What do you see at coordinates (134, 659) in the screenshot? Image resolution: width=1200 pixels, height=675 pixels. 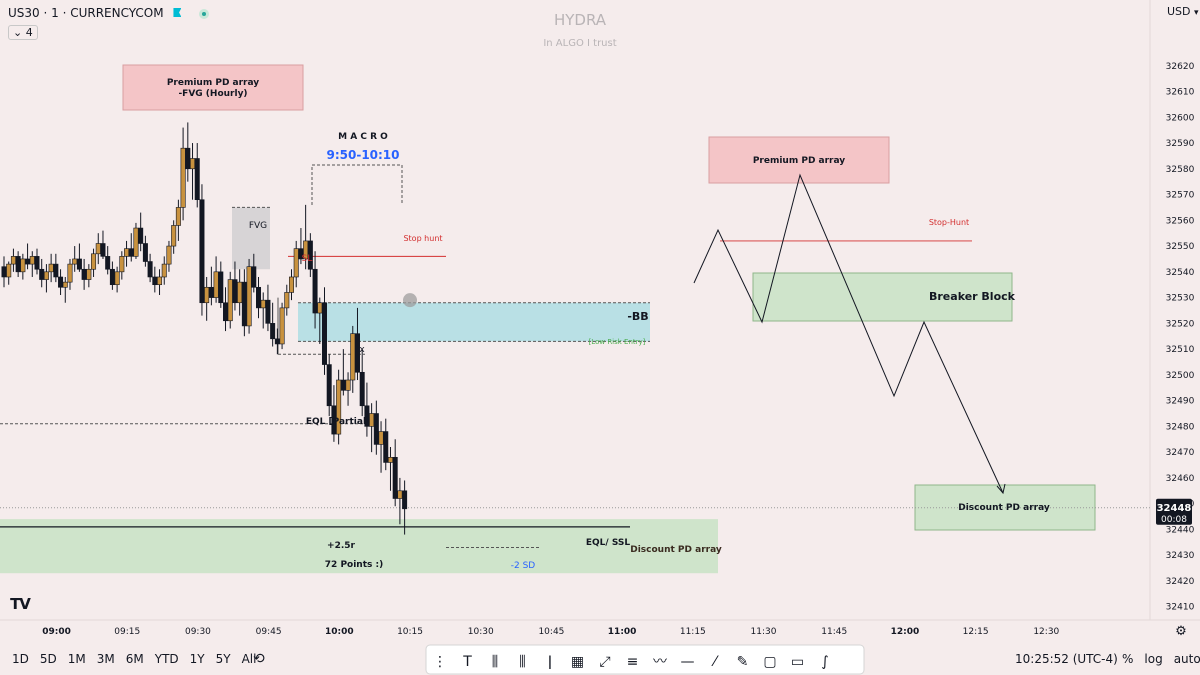 I see `timeframe-6m: 6M` at bounding box center [134, 659].